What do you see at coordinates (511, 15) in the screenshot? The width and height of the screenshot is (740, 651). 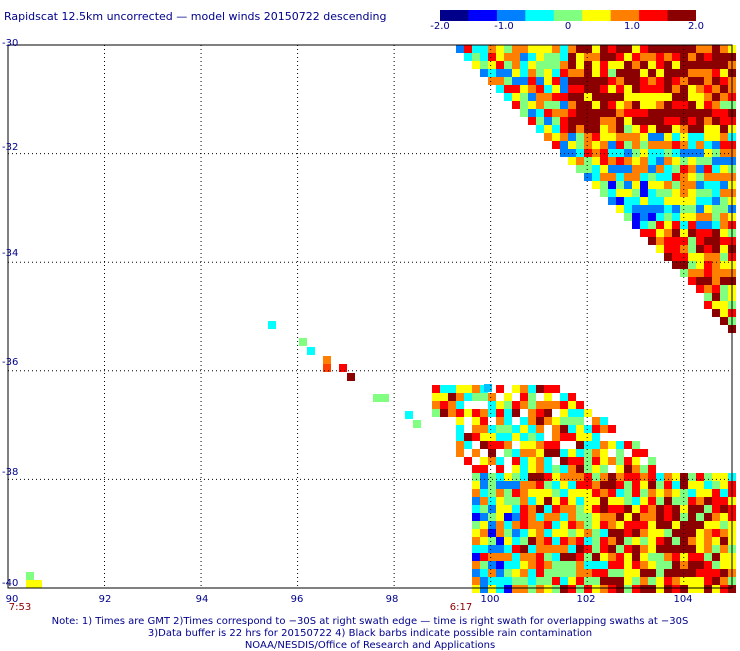 I see `colorbar-segment` at bounding box center [511, 15].